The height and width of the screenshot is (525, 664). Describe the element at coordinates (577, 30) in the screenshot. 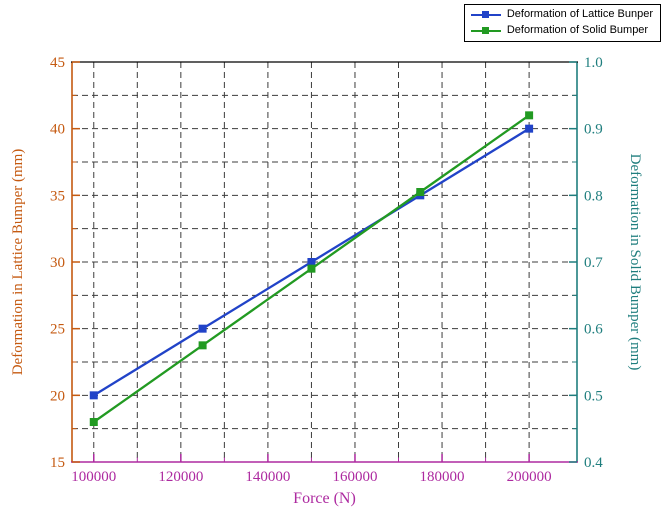

I see `legend-label-solid: Deformation of Solid Bumper` at that location.